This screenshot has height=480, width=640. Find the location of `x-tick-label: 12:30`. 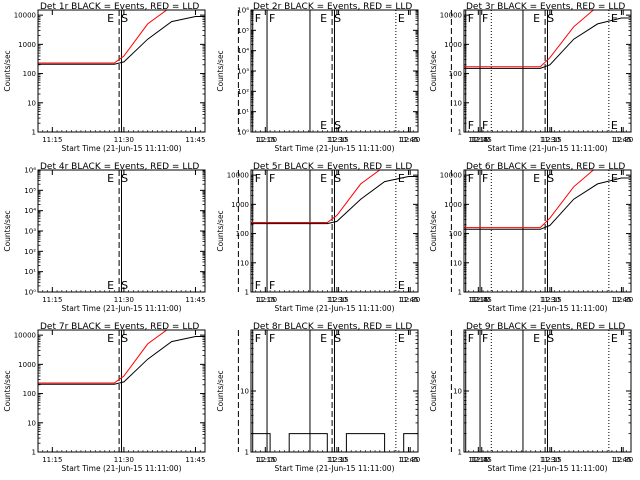

x-tick-label: 12:30 is located at coordinates (410, 140).